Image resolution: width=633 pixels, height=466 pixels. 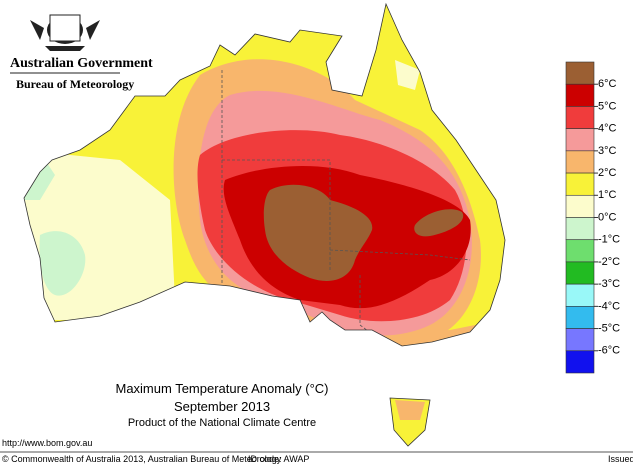 I want to click on map-period: September 2013, so click(x=222, y=406).